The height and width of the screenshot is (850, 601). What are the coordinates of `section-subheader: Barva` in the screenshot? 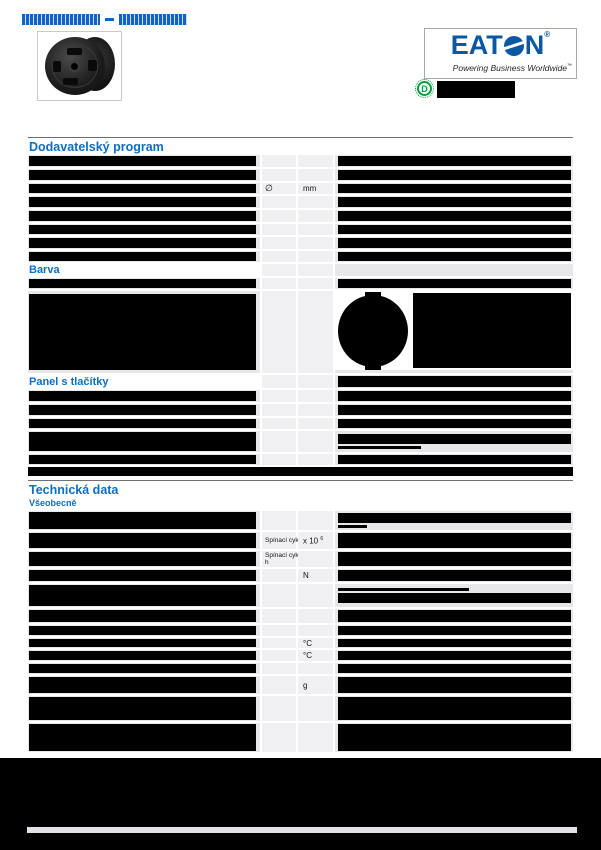 It's located at (144, 270).